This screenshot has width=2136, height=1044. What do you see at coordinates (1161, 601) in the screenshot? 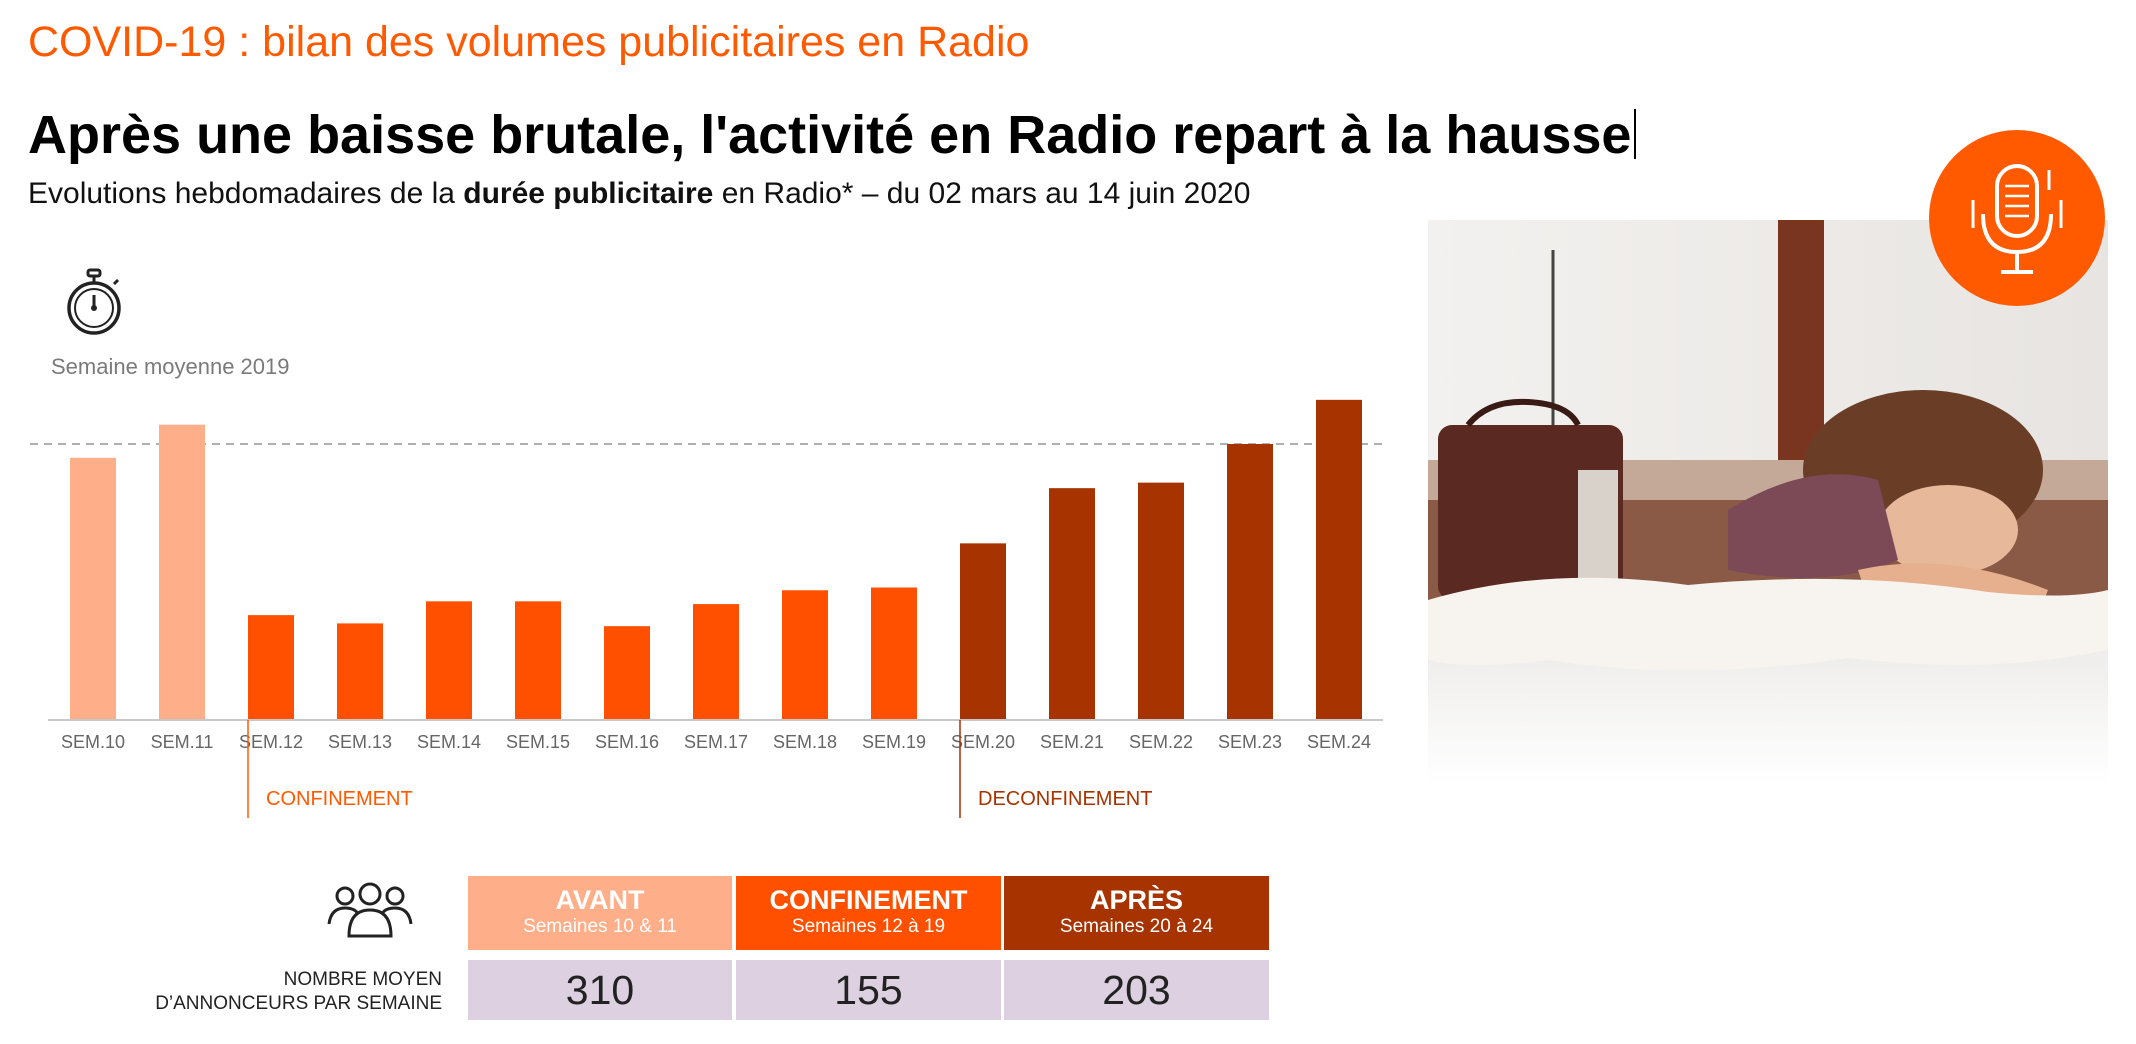
I see `bar-sem22` at bounding box center [1161, 601].